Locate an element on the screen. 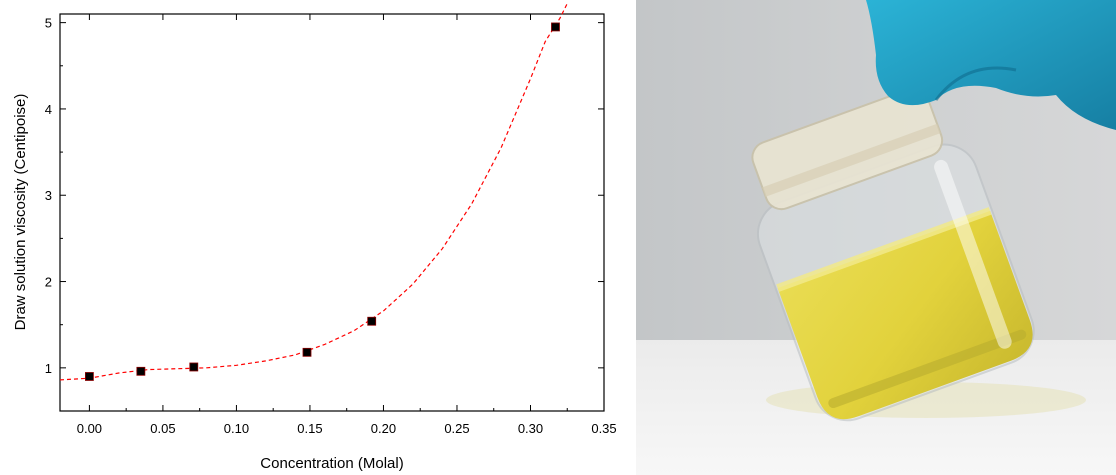  x-tick-label: 0.30 is located at coordinates (530, 428).